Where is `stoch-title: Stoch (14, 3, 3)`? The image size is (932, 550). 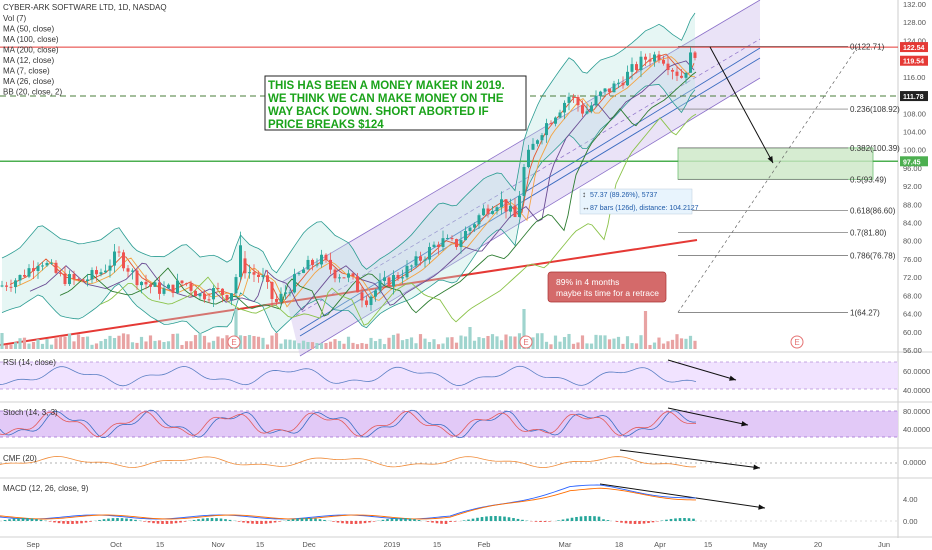 stoch-title: Stoch (14, 3, 3) is located at coordinates (30, 412).